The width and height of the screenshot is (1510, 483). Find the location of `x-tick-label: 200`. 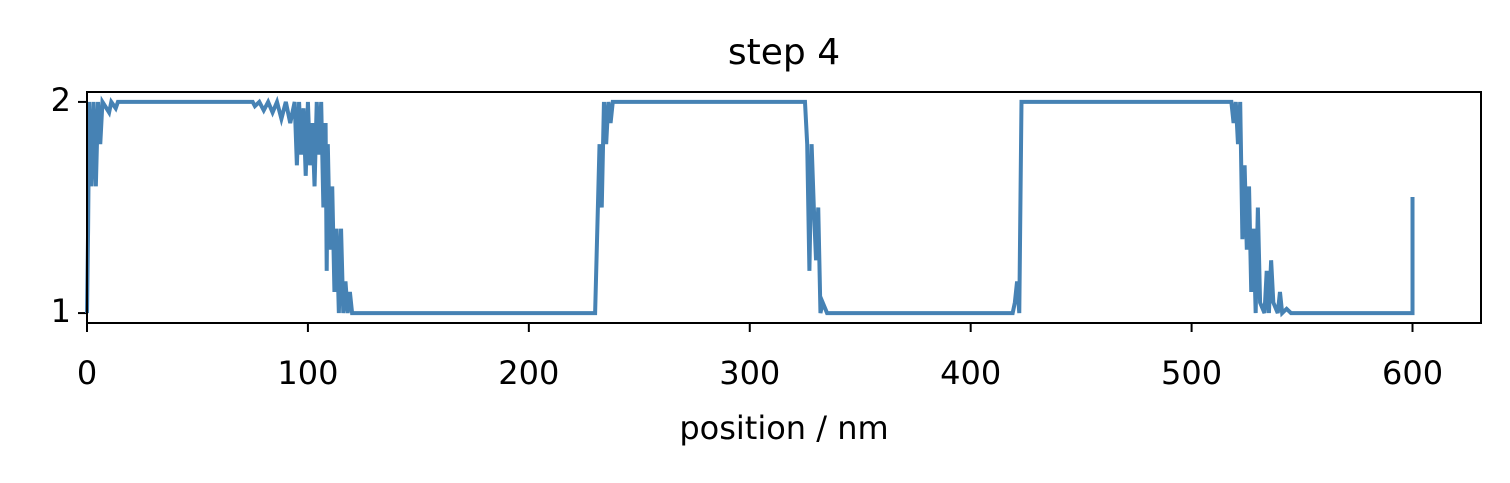

x-tick-label: 200 is located at coordinates (528, 373).